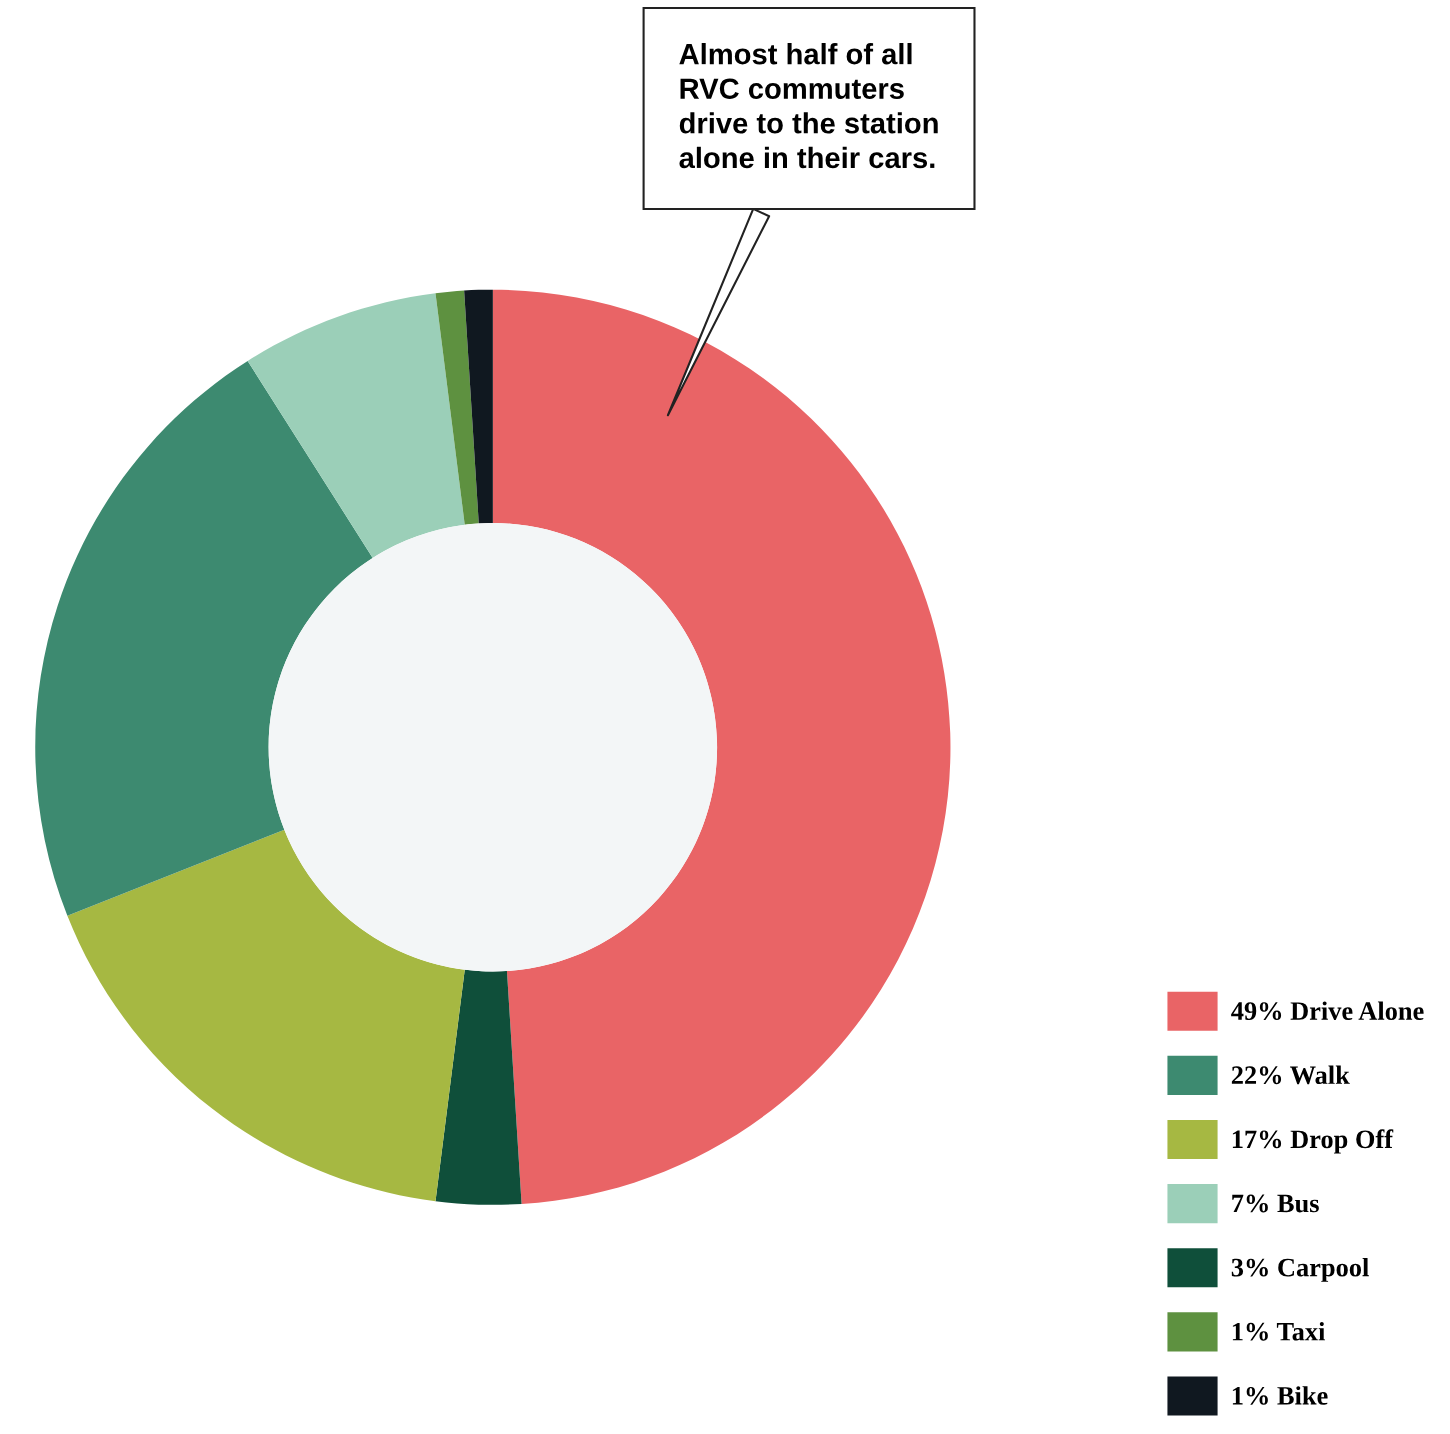 This screenshot has width=1450, height=1434. Describe the element at coordinates (1300, 1269) in the screenshot. I see `legend-label: 3% Carpool` at that location.